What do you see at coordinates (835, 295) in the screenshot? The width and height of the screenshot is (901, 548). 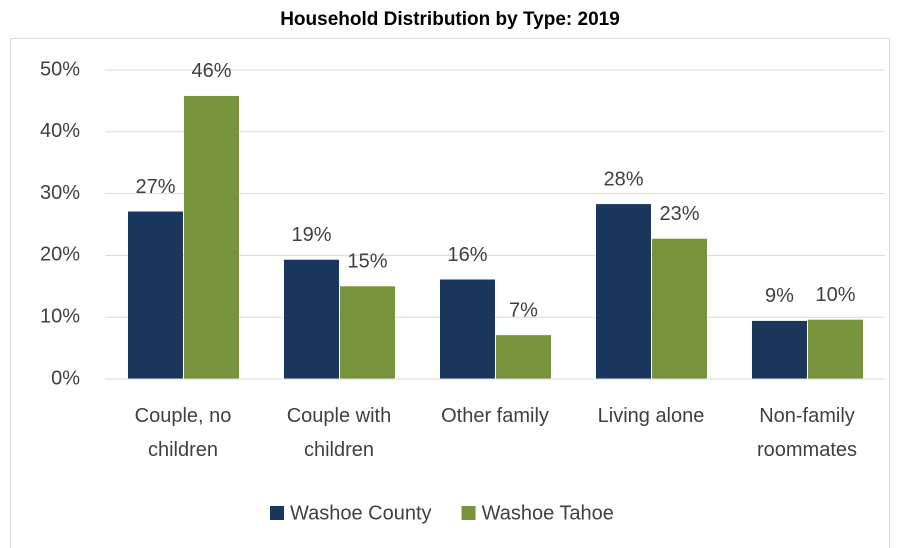 I see `data-label: 10%` at bounding box center [835, 295].